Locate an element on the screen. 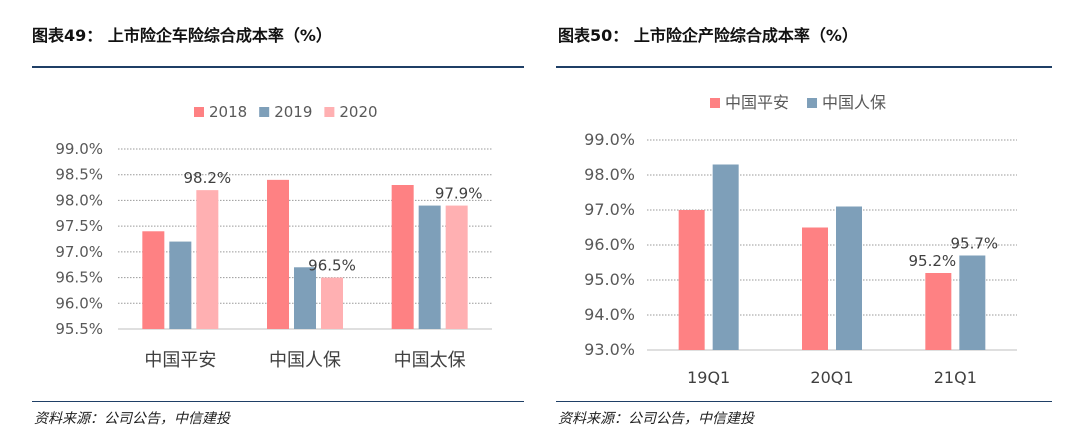 The width and height of the screenshot is (1080, 447). bar-2020-中国太保 is located at coordinates (456, 267).